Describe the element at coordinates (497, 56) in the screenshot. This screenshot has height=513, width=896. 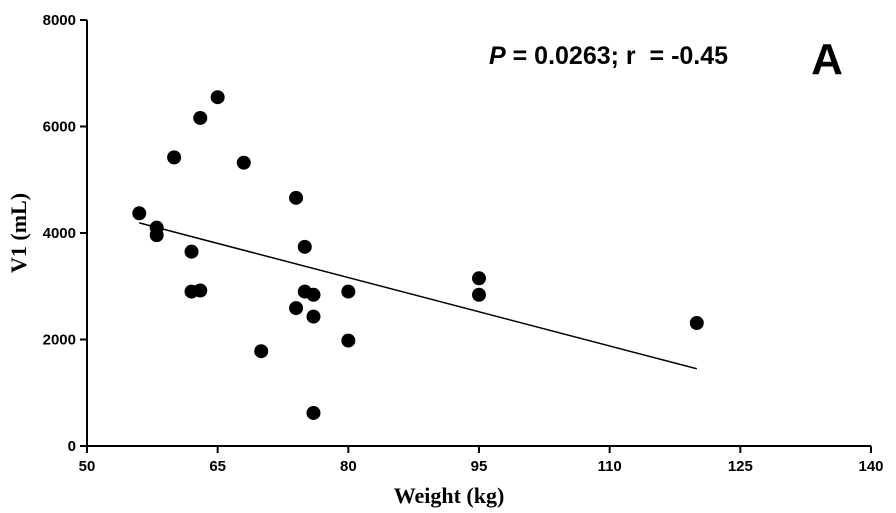
I see `p-symbol: P` at that location.